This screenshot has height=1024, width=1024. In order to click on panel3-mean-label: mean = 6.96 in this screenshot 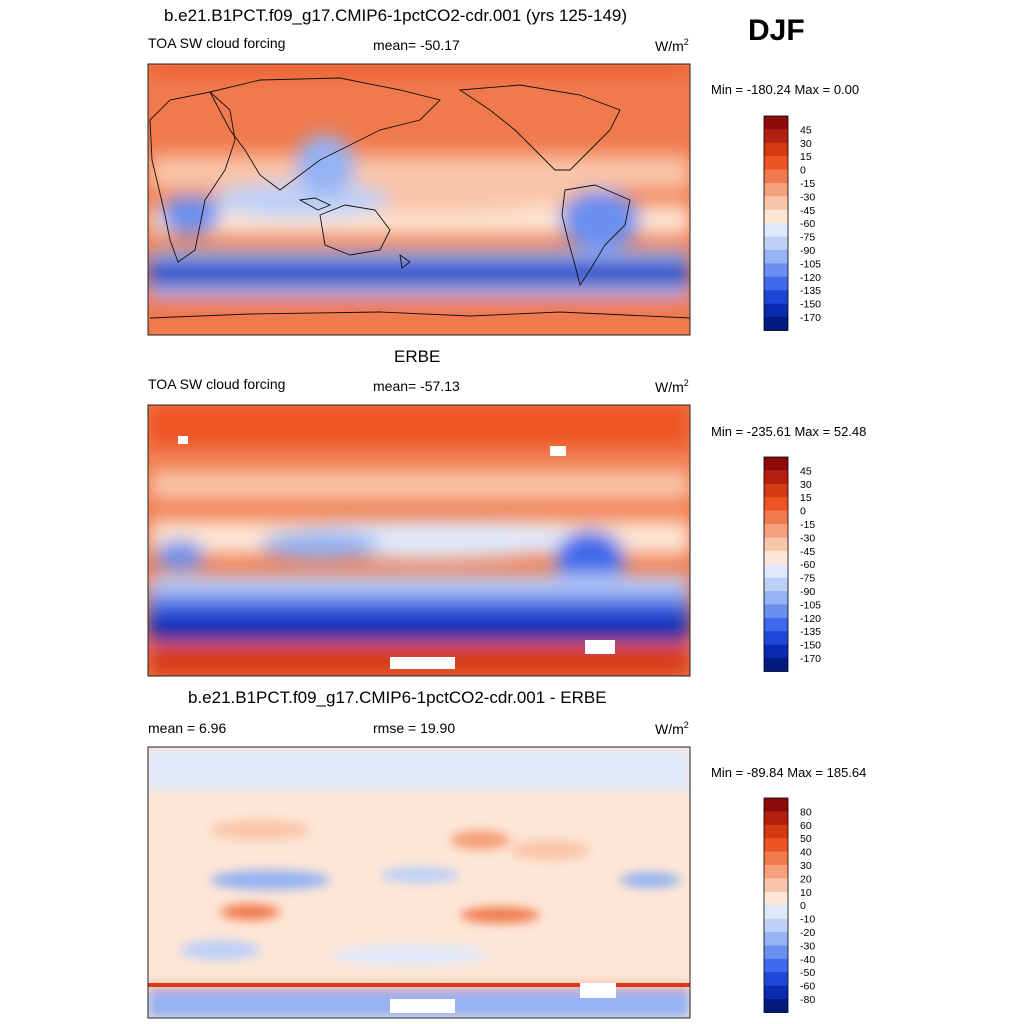, I will do `click(187, 728)`.